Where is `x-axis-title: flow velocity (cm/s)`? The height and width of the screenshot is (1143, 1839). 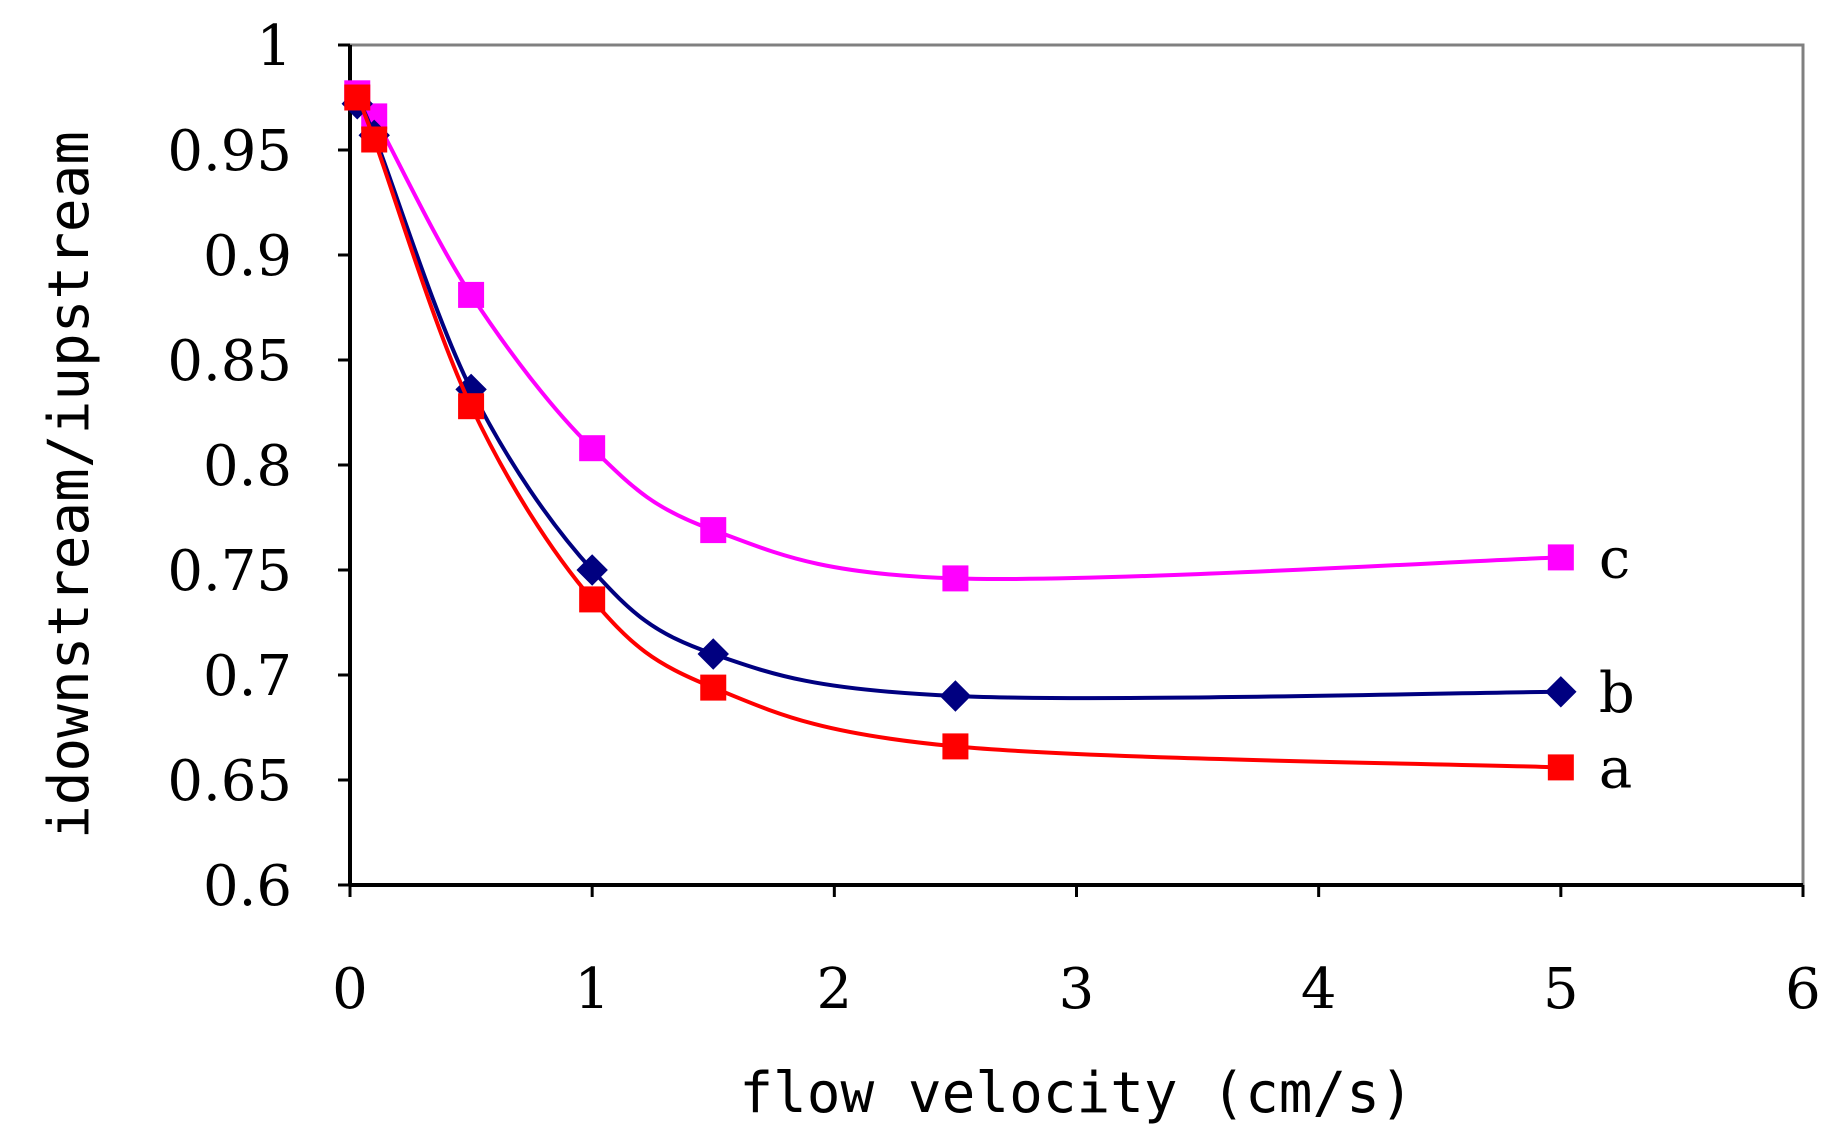 x-axis-title: flow velocity (cm/s) is located at coordinates (1076, 1093).